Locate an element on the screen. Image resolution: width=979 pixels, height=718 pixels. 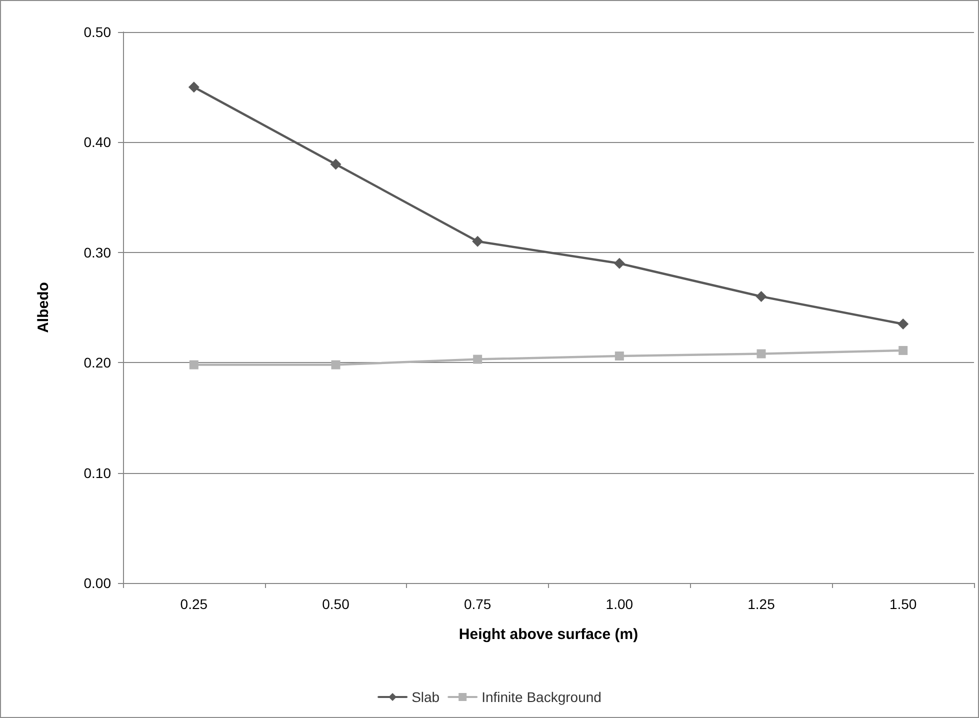
y-axis-title: Albedo is located at coordinates (43, 307).